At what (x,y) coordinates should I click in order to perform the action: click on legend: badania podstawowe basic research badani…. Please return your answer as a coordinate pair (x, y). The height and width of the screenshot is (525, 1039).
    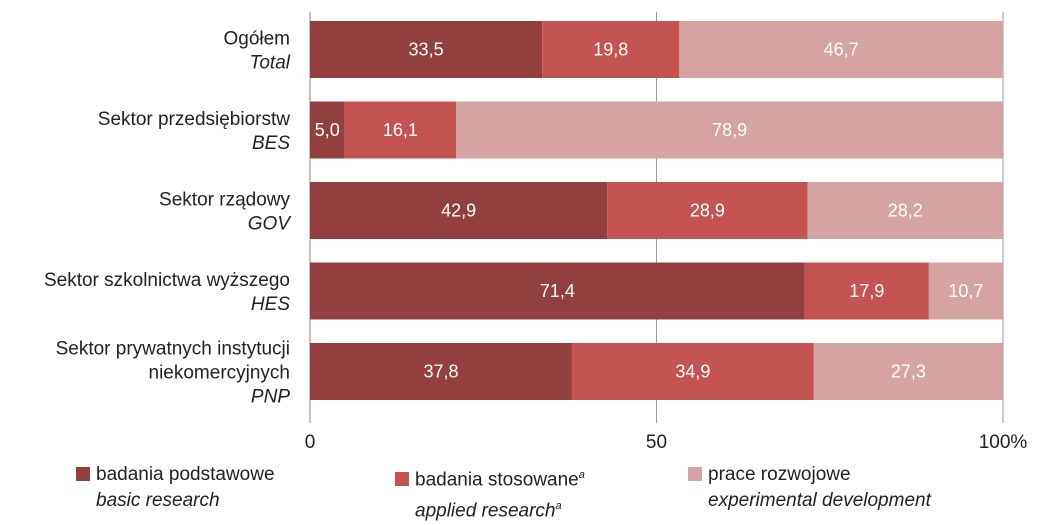
    Looking at the image, I should click on (519, 492).